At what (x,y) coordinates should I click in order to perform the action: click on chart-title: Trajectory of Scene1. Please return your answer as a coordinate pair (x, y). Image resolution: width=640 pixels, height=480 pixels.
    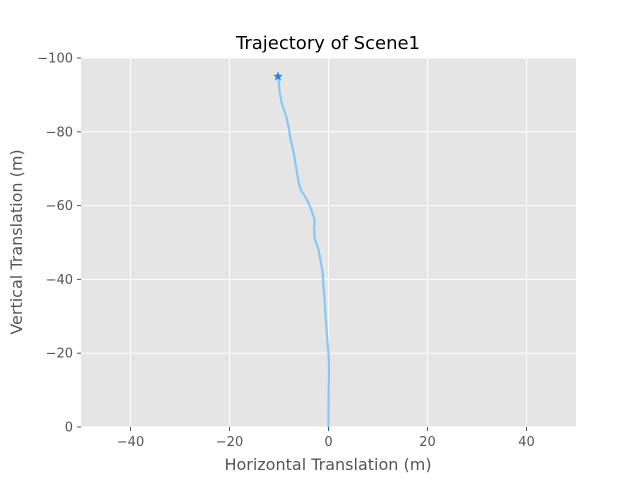
    Looking at the image, I should click on (327, 43).